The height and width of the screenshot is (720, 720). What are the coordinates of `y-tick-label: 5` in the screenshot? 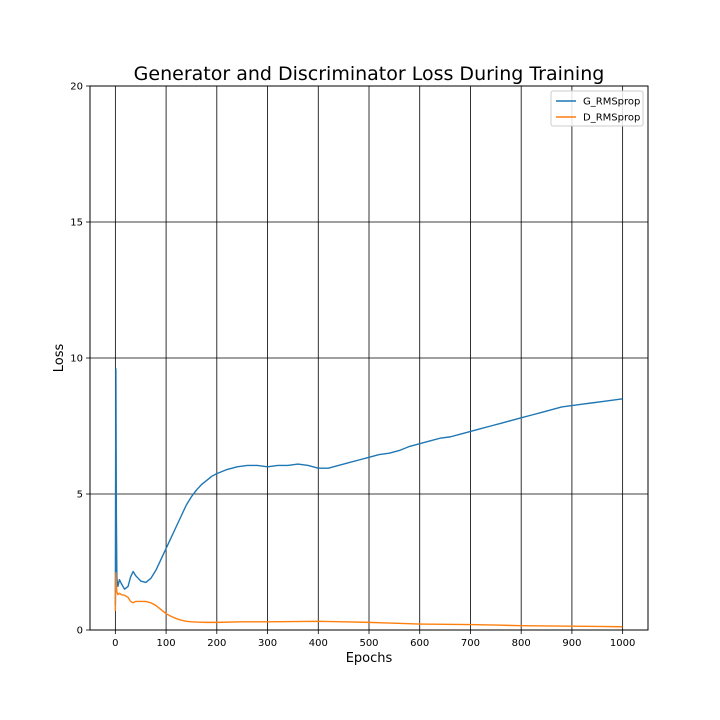 It's located at (80, 495).